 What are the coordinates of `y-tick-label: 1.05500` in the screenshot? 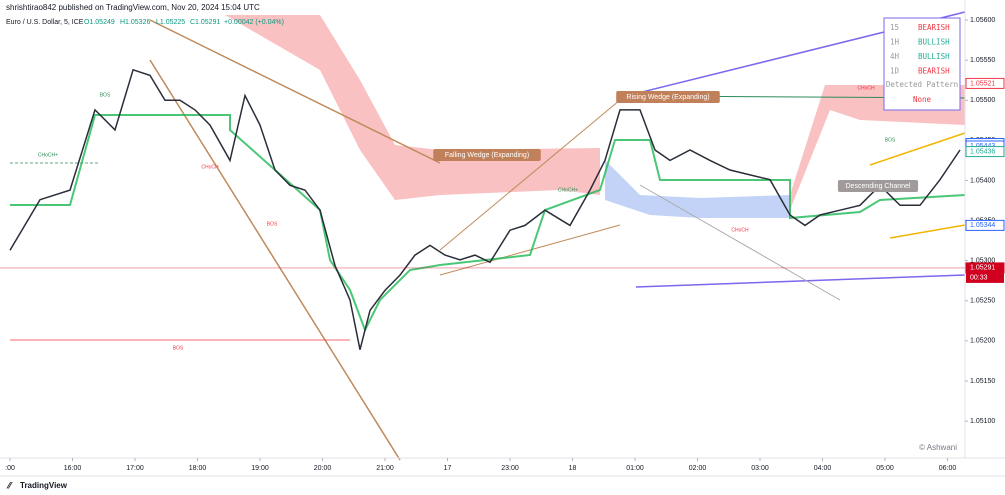 It's located at (982, 100).